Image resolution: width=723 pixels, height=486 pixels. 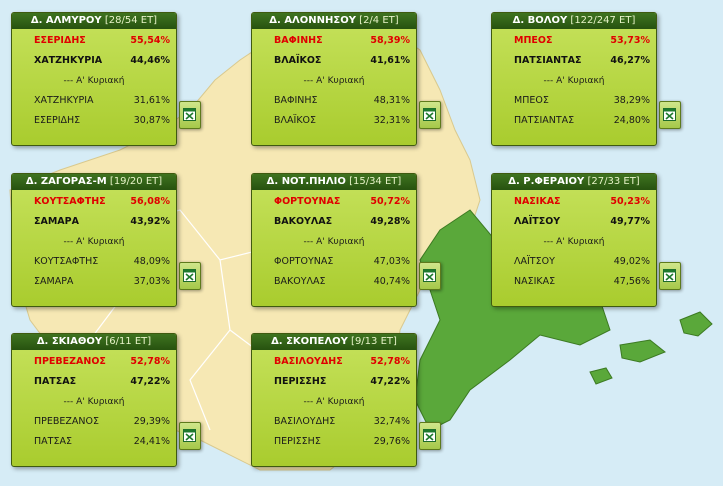 I want to click on previous-row: ΒΑΦΙΝΗΣ 48,31%, so click(x=334, y=101).